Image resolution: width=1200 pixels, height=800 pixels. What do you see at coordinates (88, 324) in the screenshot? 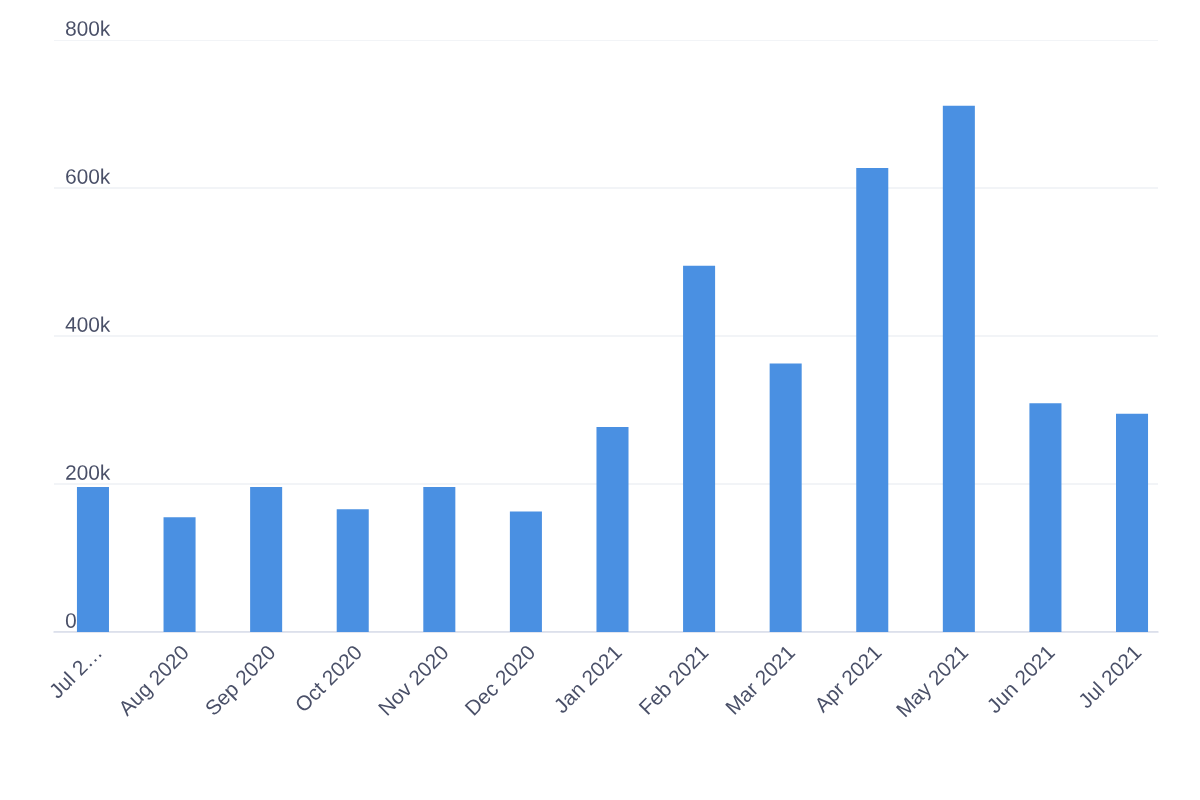
I see `y-tick-label: 400k` at bounding box center [88, 324].